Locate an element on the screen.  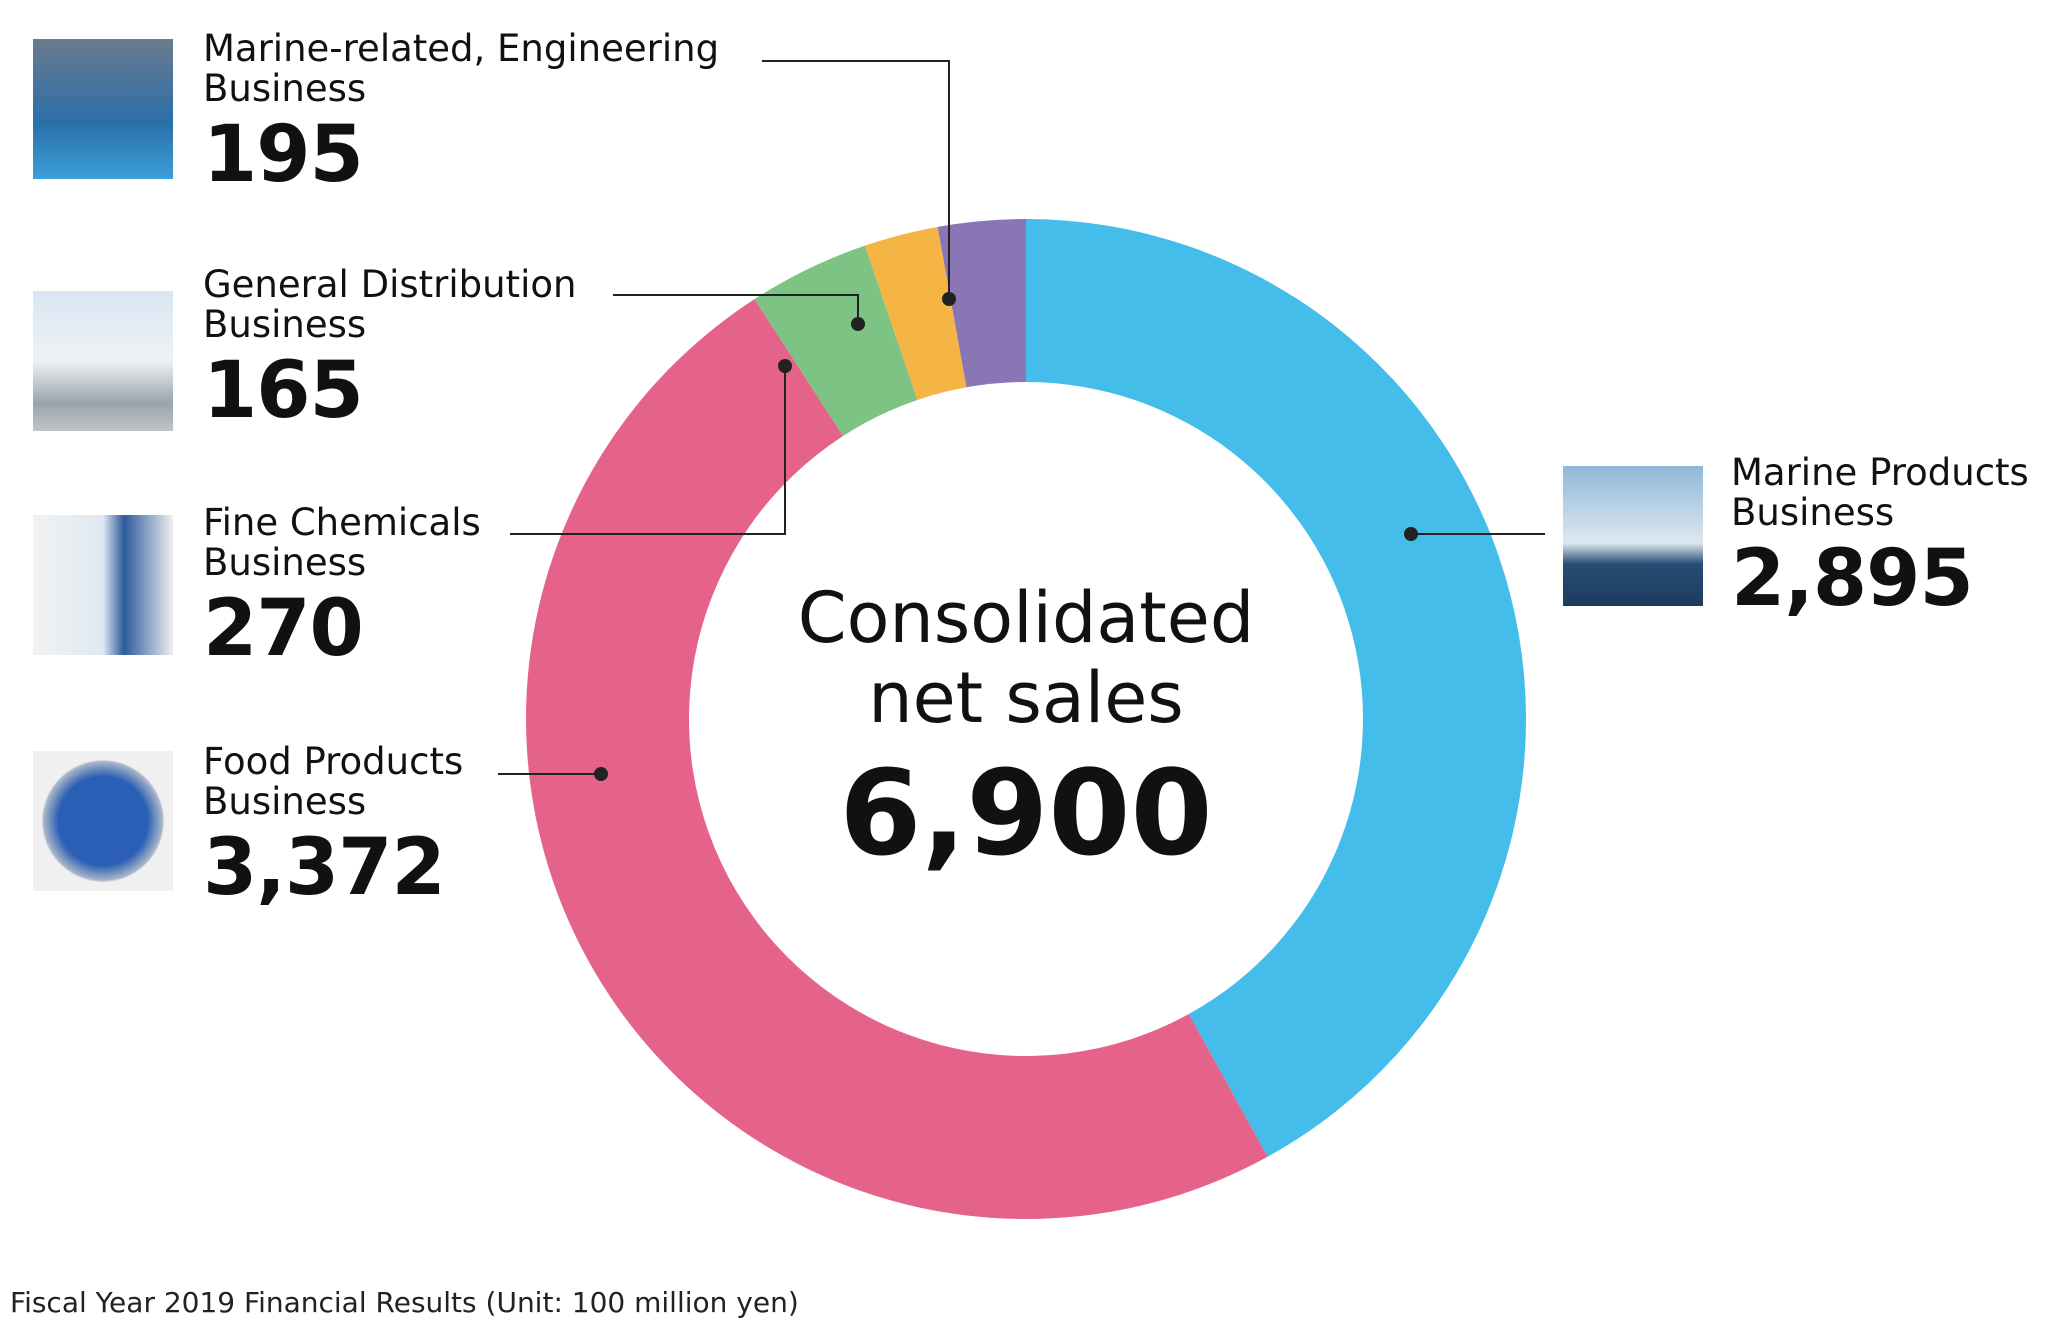
segment-value: 3,372 is located at coordinates (324, 868).